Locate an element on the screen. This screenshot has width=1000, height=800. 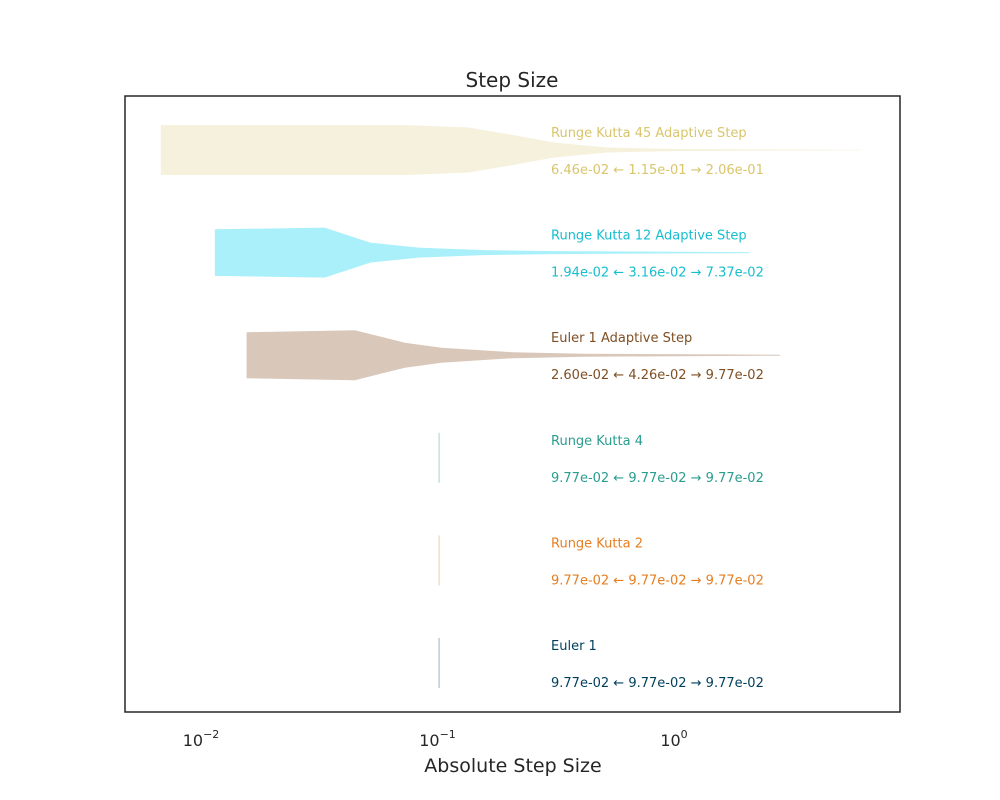
series-label-euler-1-adaptive-step: Euler 1 Adaptive Step is located at coordinates (621, 338).